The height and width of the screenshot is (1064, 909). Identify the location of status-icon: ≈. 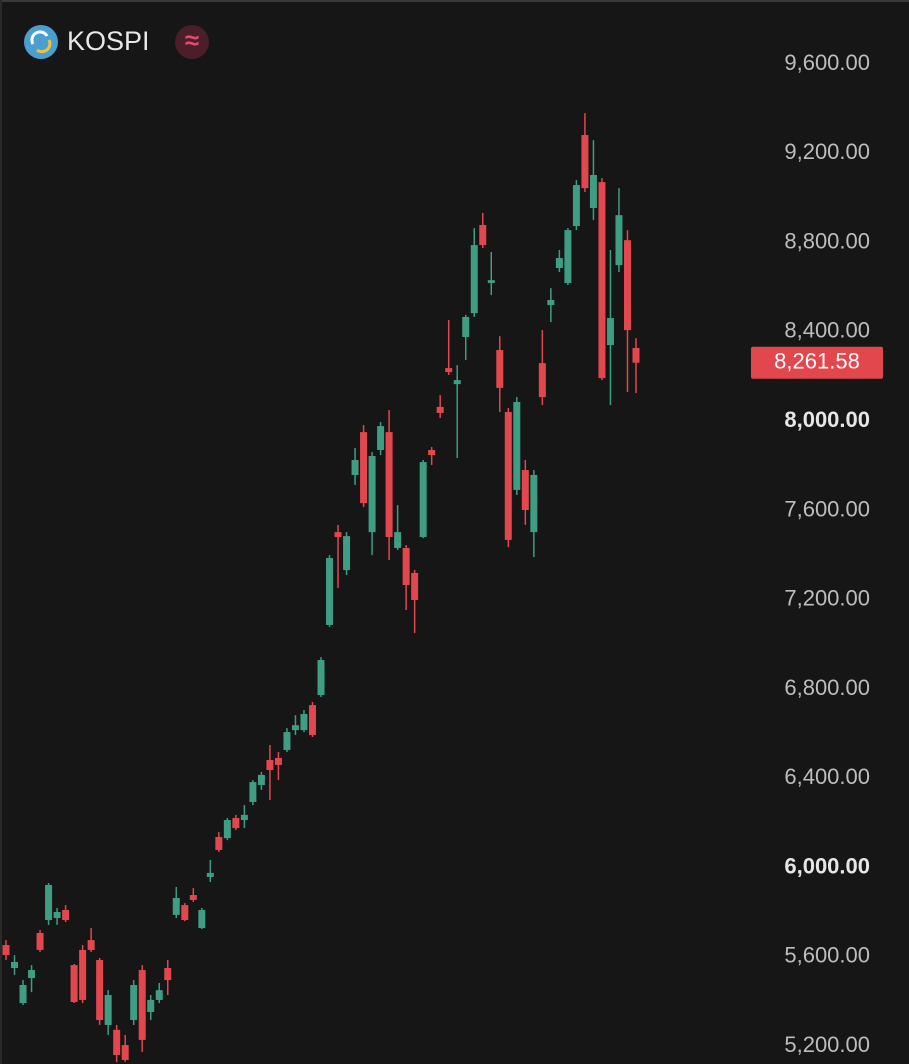
(192, 42).